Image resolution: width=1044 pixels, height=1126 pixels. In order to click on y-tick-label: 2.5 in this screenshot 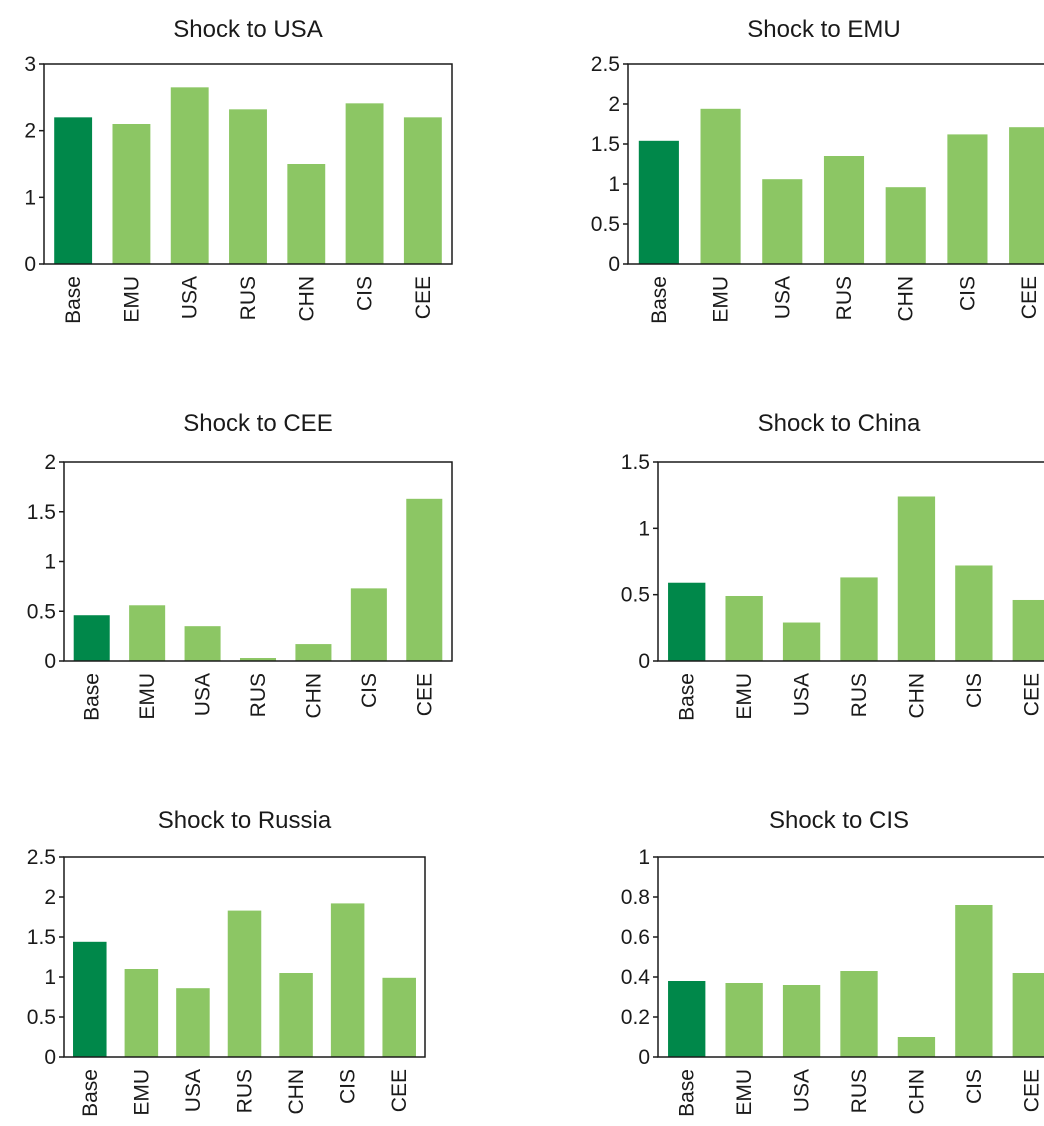, I will do `click(605, 64)`.